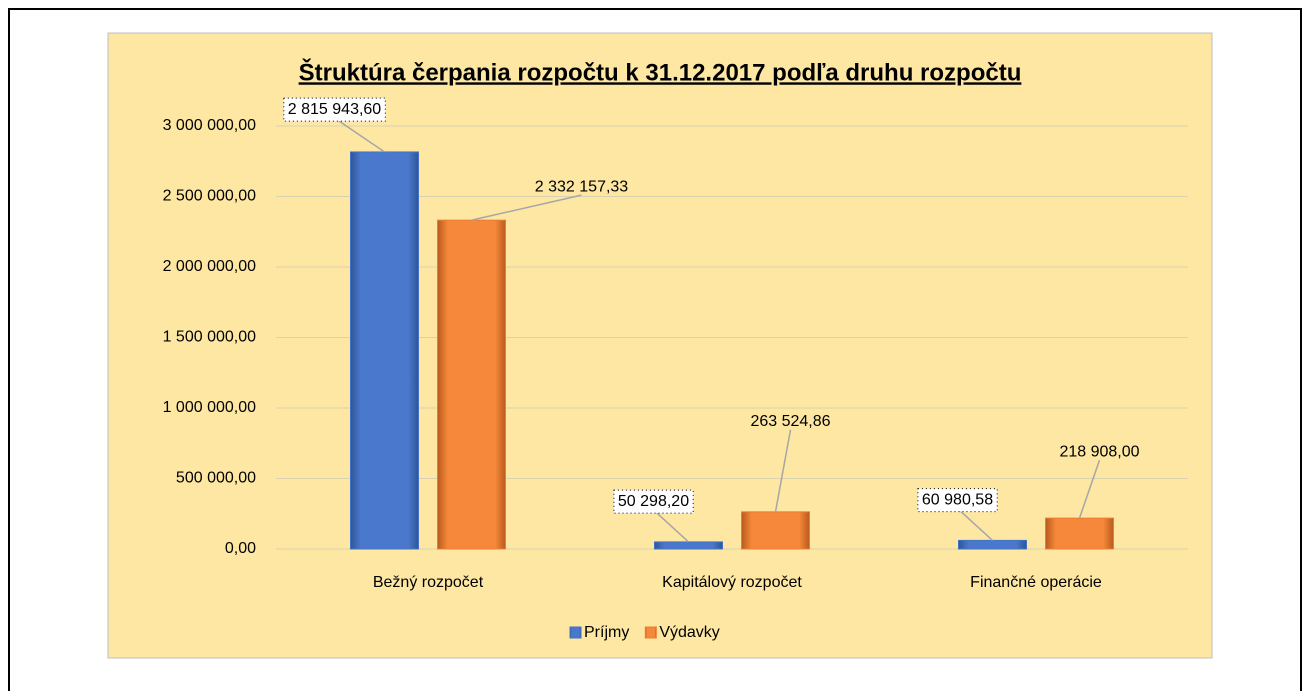  Describe the element at coordinates (1099, 451) in the screenshot. I see `data-label: 218 908,00` at that location.